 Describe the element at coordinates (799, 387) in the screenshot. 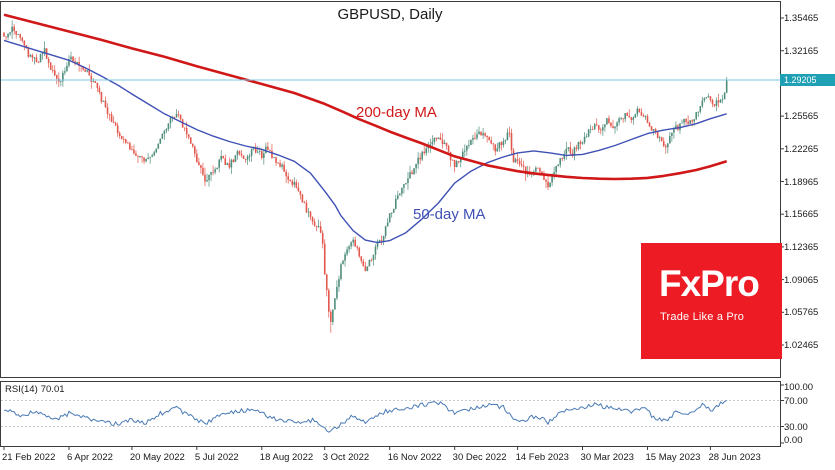

I see `rsi-axis-label: 100.00` at that location.